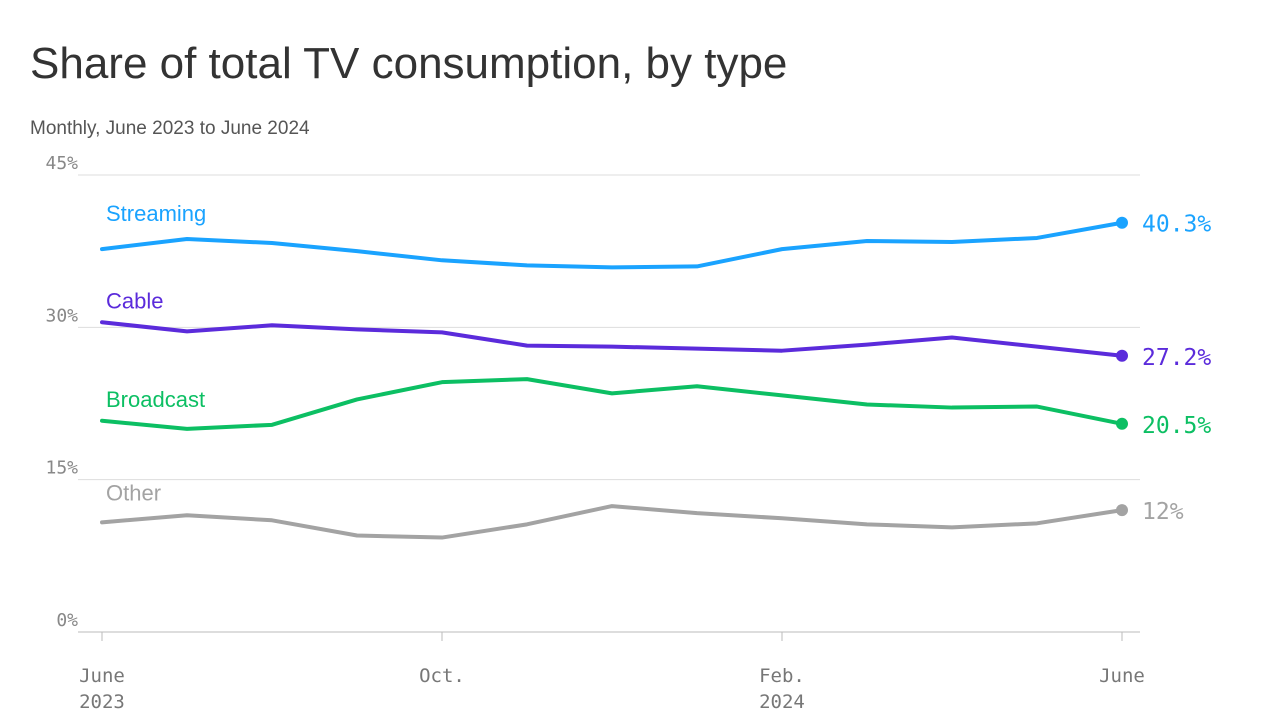 The width and height of the screenshot is (1280, 719). Describe the element at coordinates (1163, 512) in the screenshot. I see `value-label: 12%` at that location.